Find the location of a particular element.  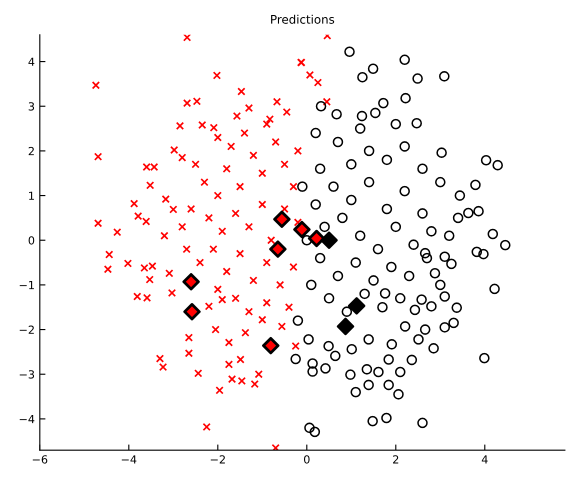

x-tick-label: −6 is located at coordinates (40, 459).